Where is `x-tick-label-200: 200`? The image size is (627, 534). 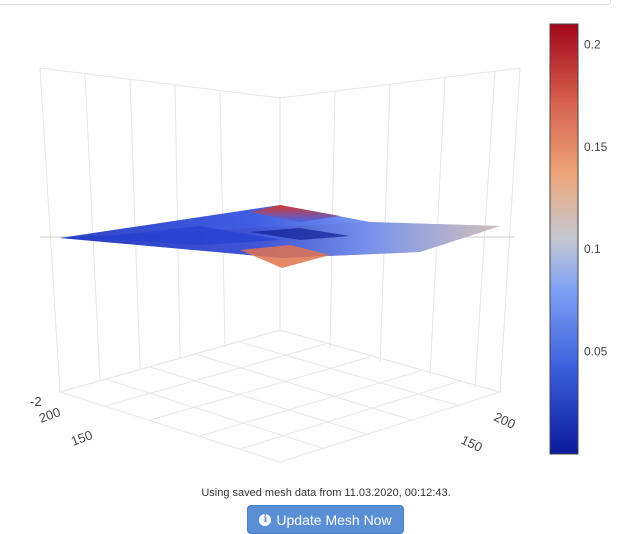
x-tick-label-200: 200 is located at coordinates (50, 415).